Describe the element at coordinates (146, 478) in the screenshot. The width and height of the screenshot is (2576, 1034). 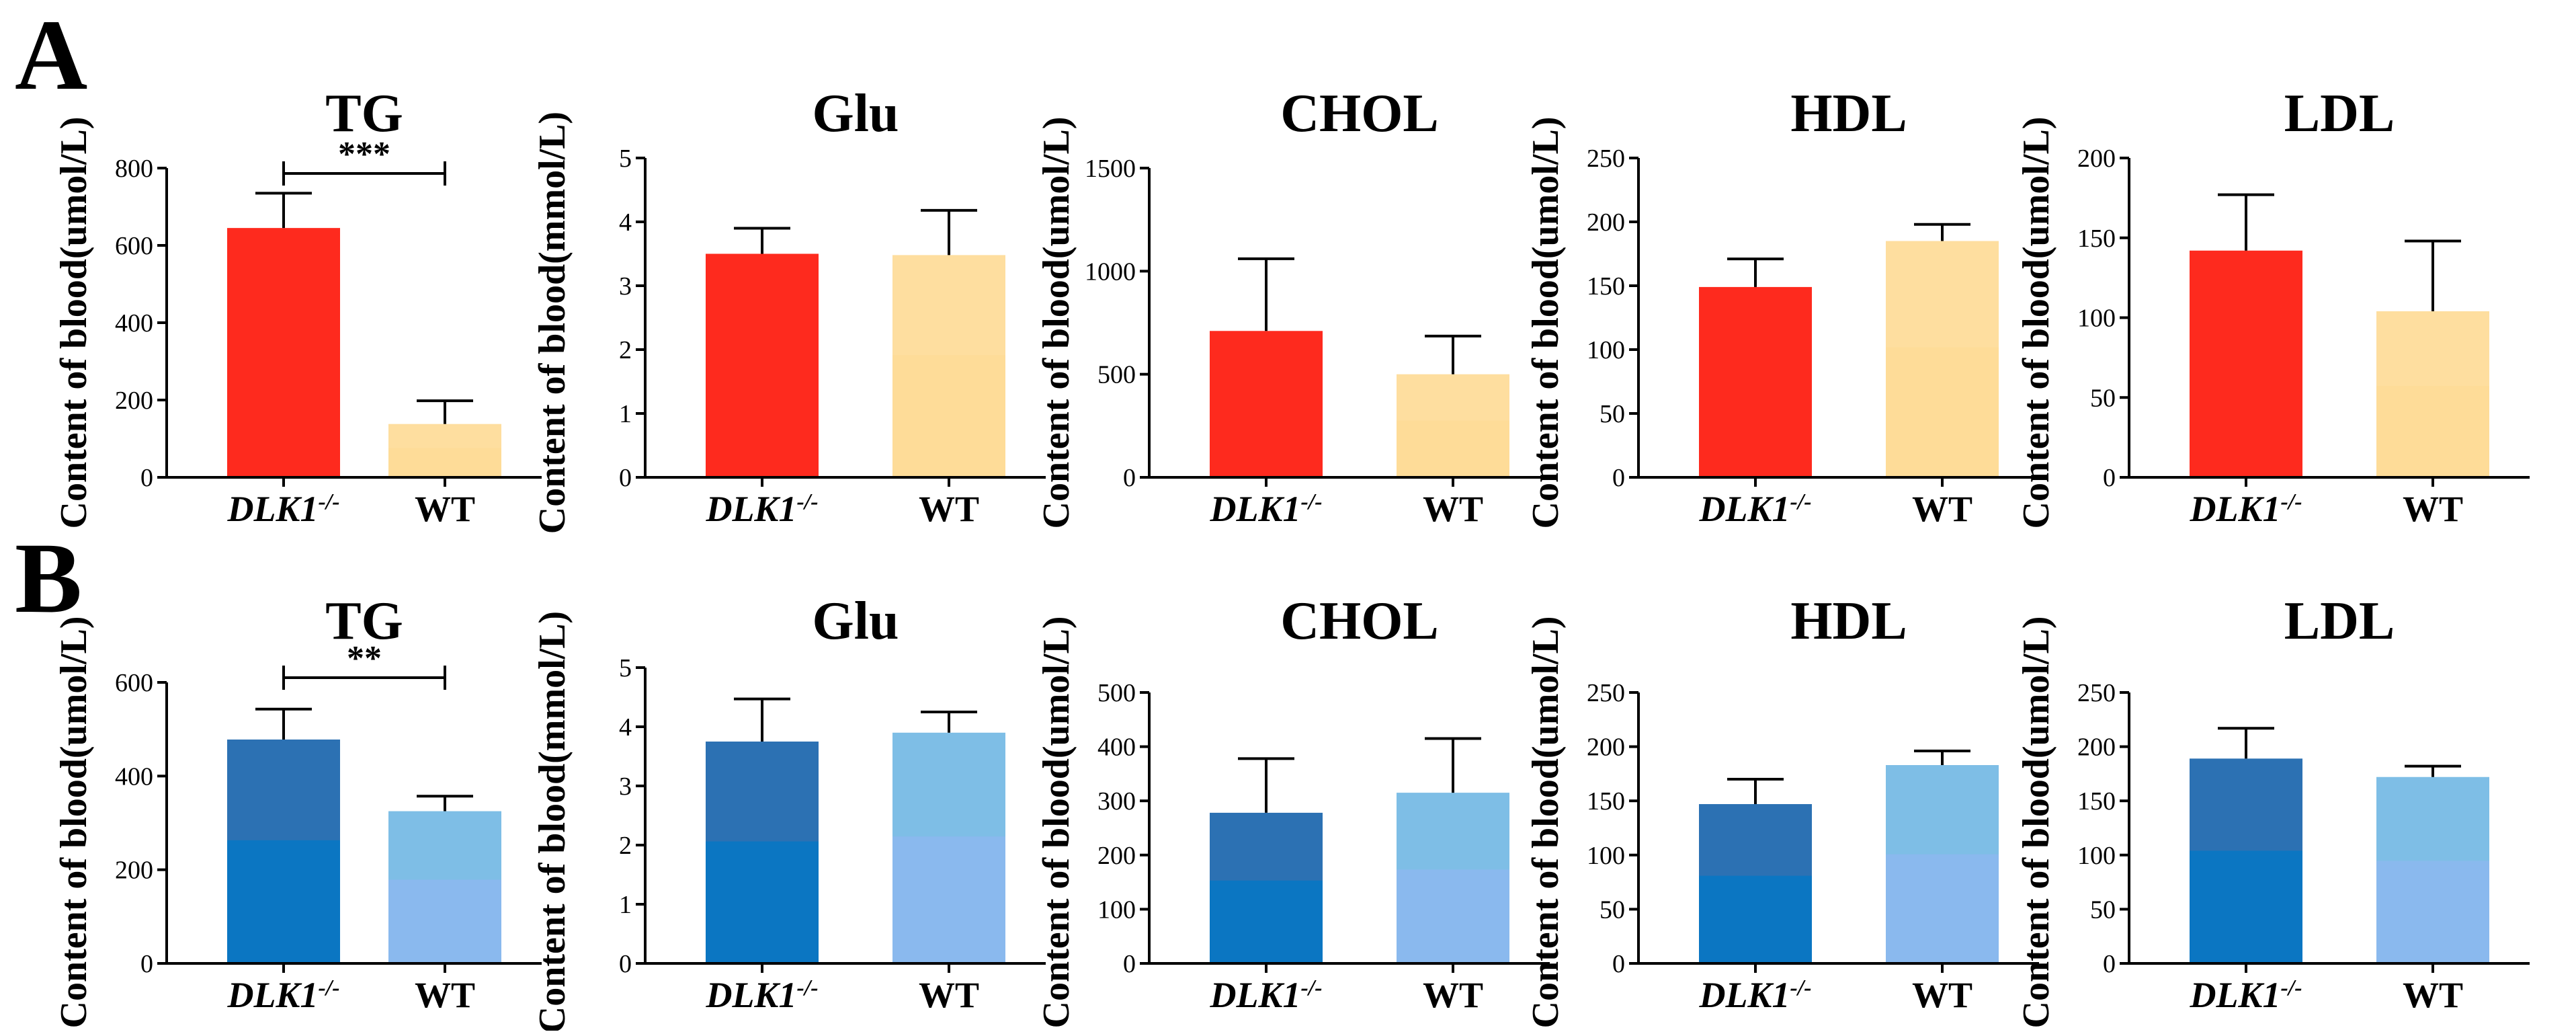
I see `chart-a-tg-ytick-label-0: 0` at that location.